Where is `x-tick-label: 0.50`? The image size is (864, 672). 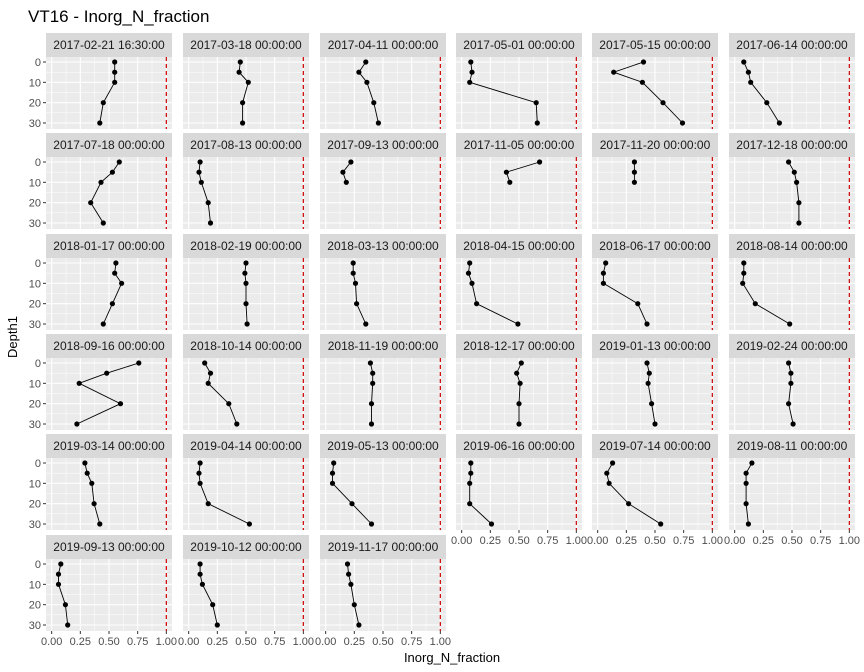
x-tick-label: 0.50 is located at coordinates (245, 642).